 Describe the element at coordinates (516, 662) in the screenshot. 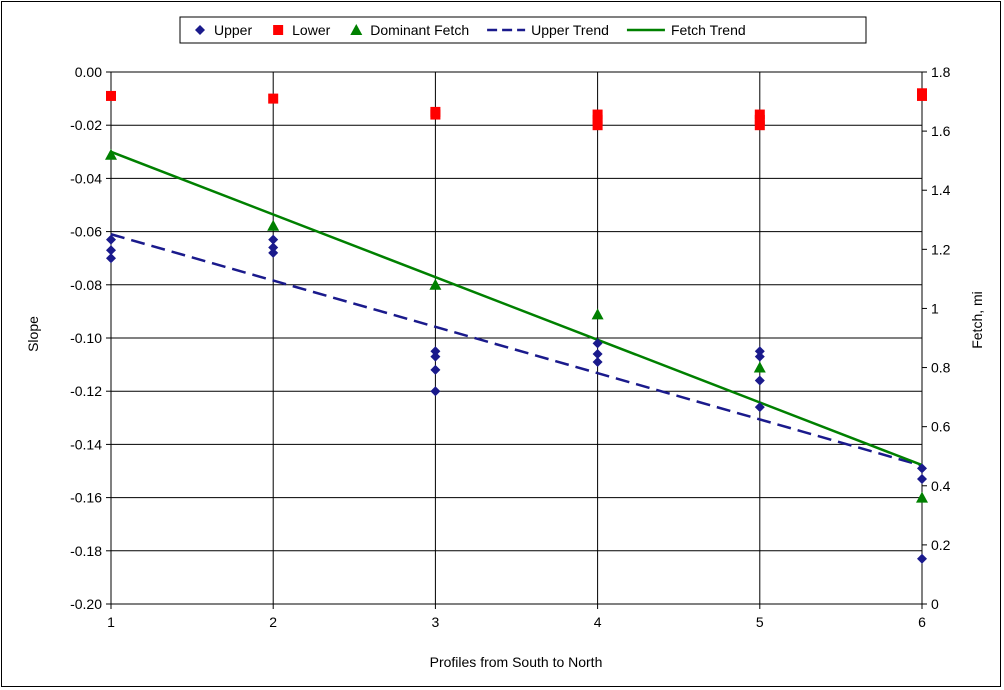

I see `x-axis-title: Profiles from South to North` at that location.